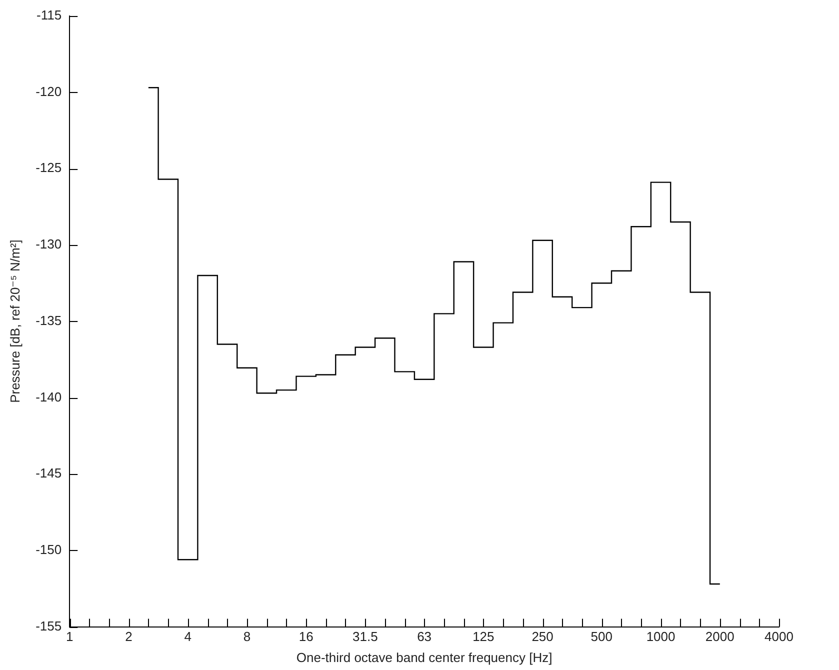 The width and height of the screenshot is (839, 670). Describe the element at coordinates (719, 636) in the screenshot. I see `x-tick-label: 2000` at that location.